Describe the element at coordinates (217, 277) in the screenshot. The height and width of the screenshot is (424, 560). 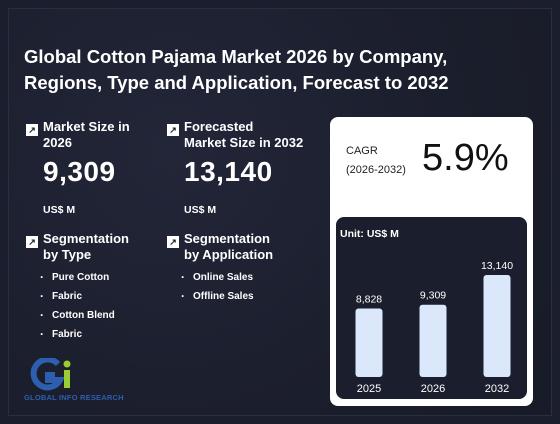
I see `list-item: Online Sales` at that location.